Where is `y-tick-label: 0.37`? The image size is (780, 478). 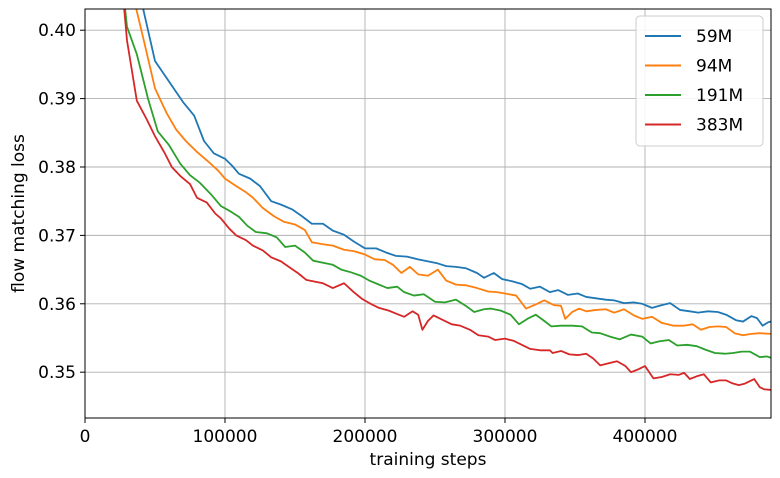 y-tick-label: 0.37 is located at coordinates (57, 236).